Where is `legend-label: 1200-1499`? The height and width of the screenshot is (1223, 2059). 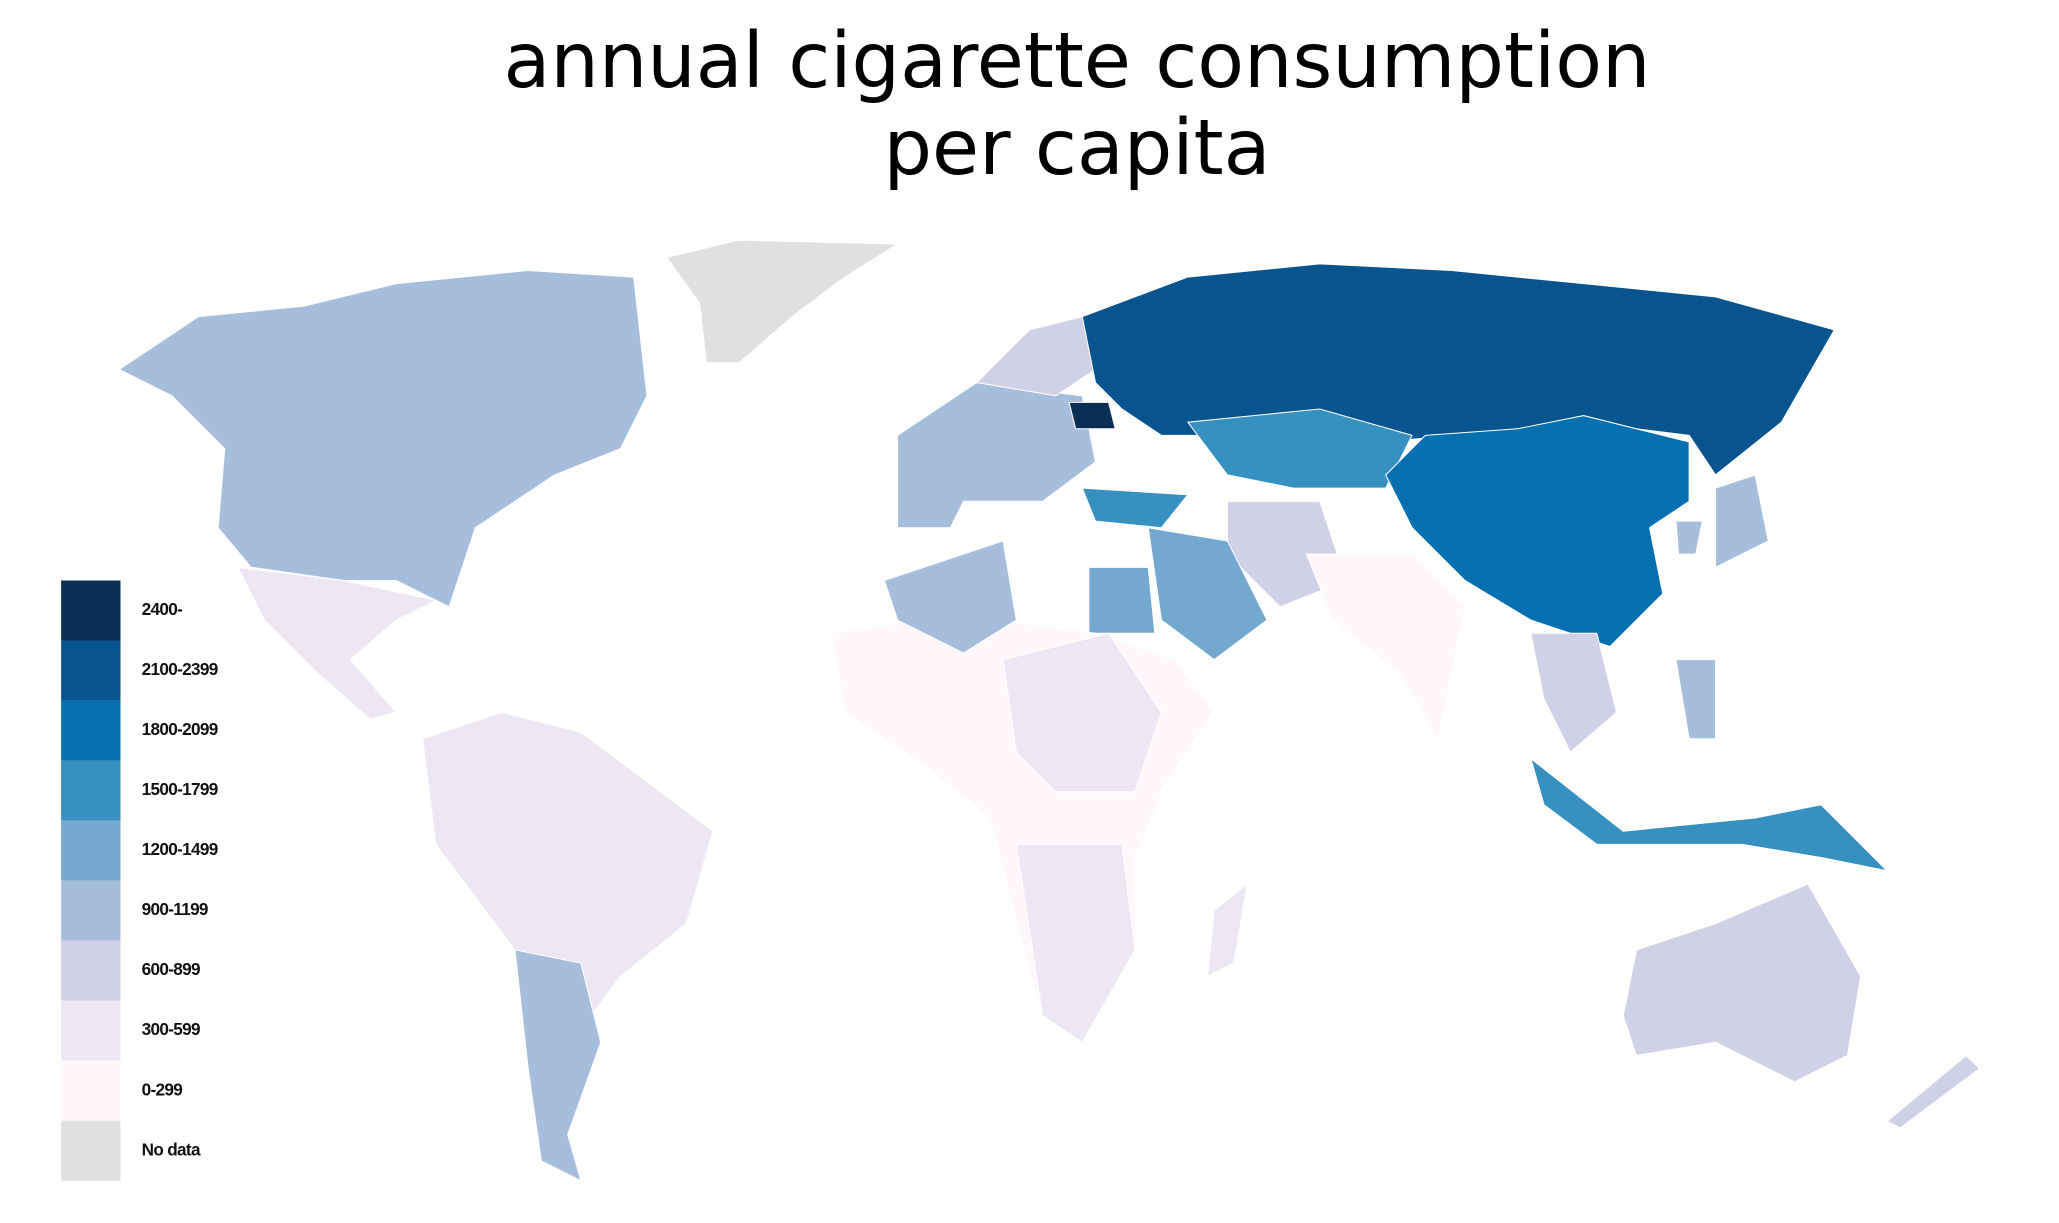 legend-label: 1200-1499 is located at coordinates (180, 849).